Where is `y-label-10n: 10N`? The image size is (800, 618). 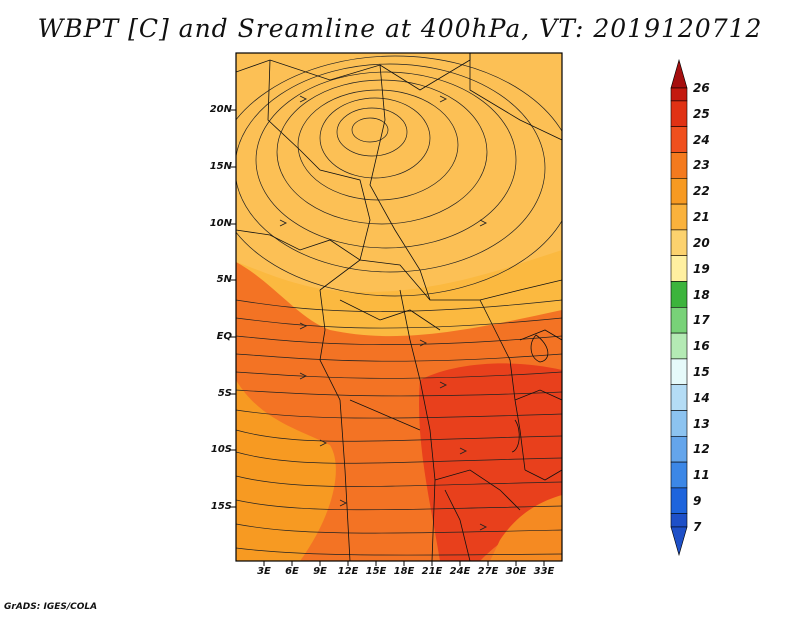 y-label-10n: 10N is located at coordinates (220, 223).